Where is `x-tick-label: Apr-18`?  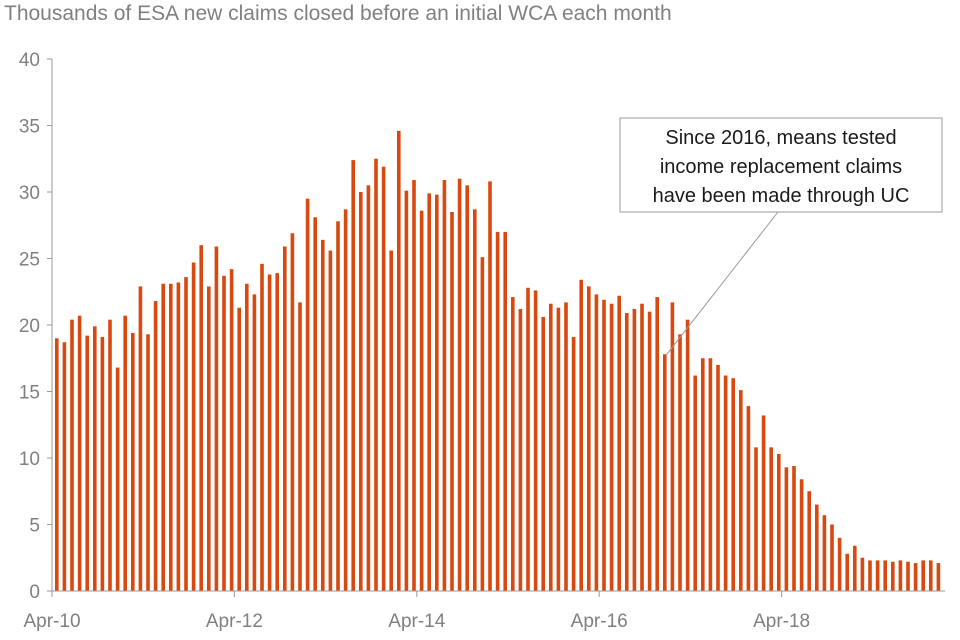 x-tick-label: Apr-18 is located at coordinates (781, 621).